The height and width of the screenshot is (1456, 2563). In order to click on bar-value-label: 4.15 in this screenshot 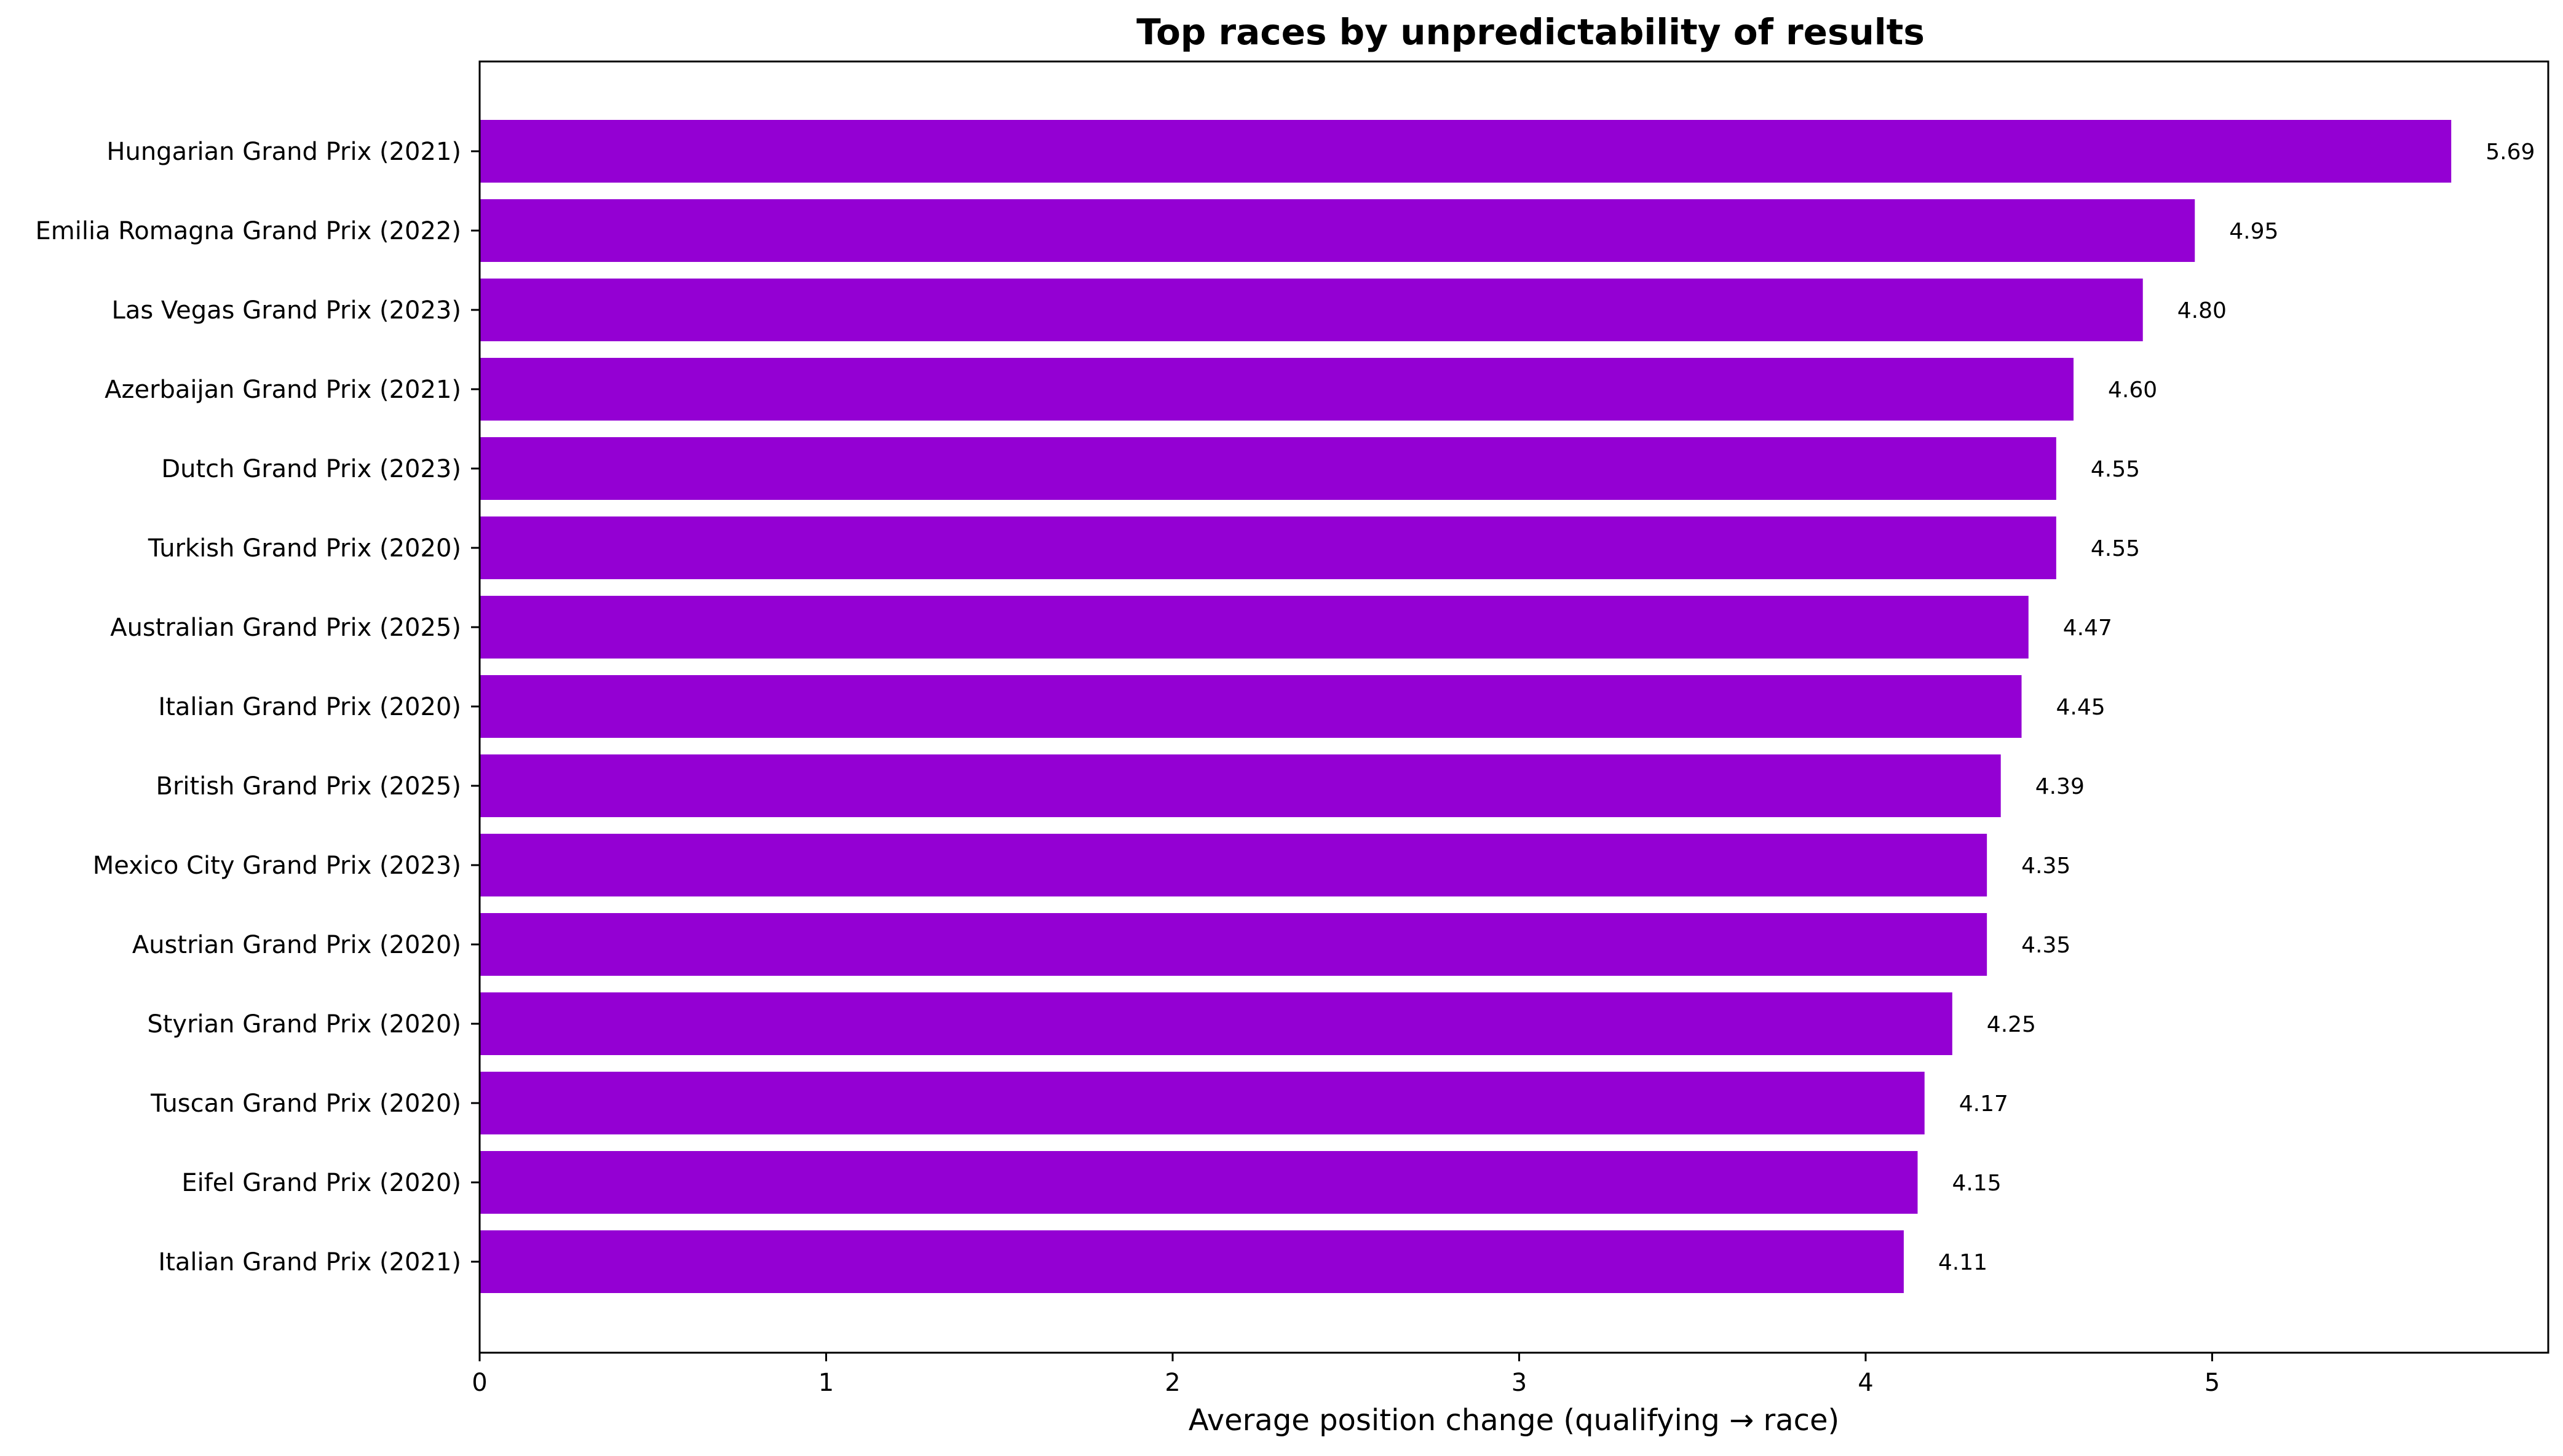, I will do `click(1976, 1183)`.